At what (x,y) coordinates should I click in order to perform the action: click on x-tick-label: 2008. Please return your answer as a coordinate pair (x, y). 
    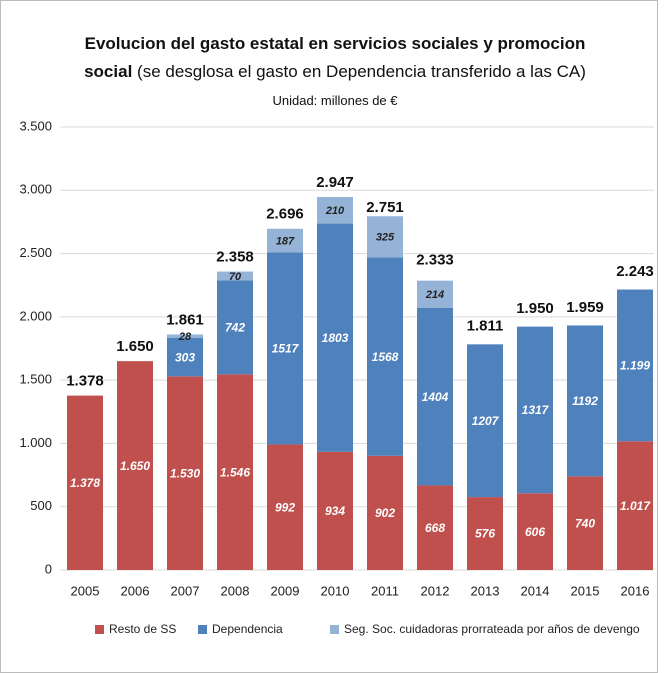
    Looking at the image, I should click on (235, 590).